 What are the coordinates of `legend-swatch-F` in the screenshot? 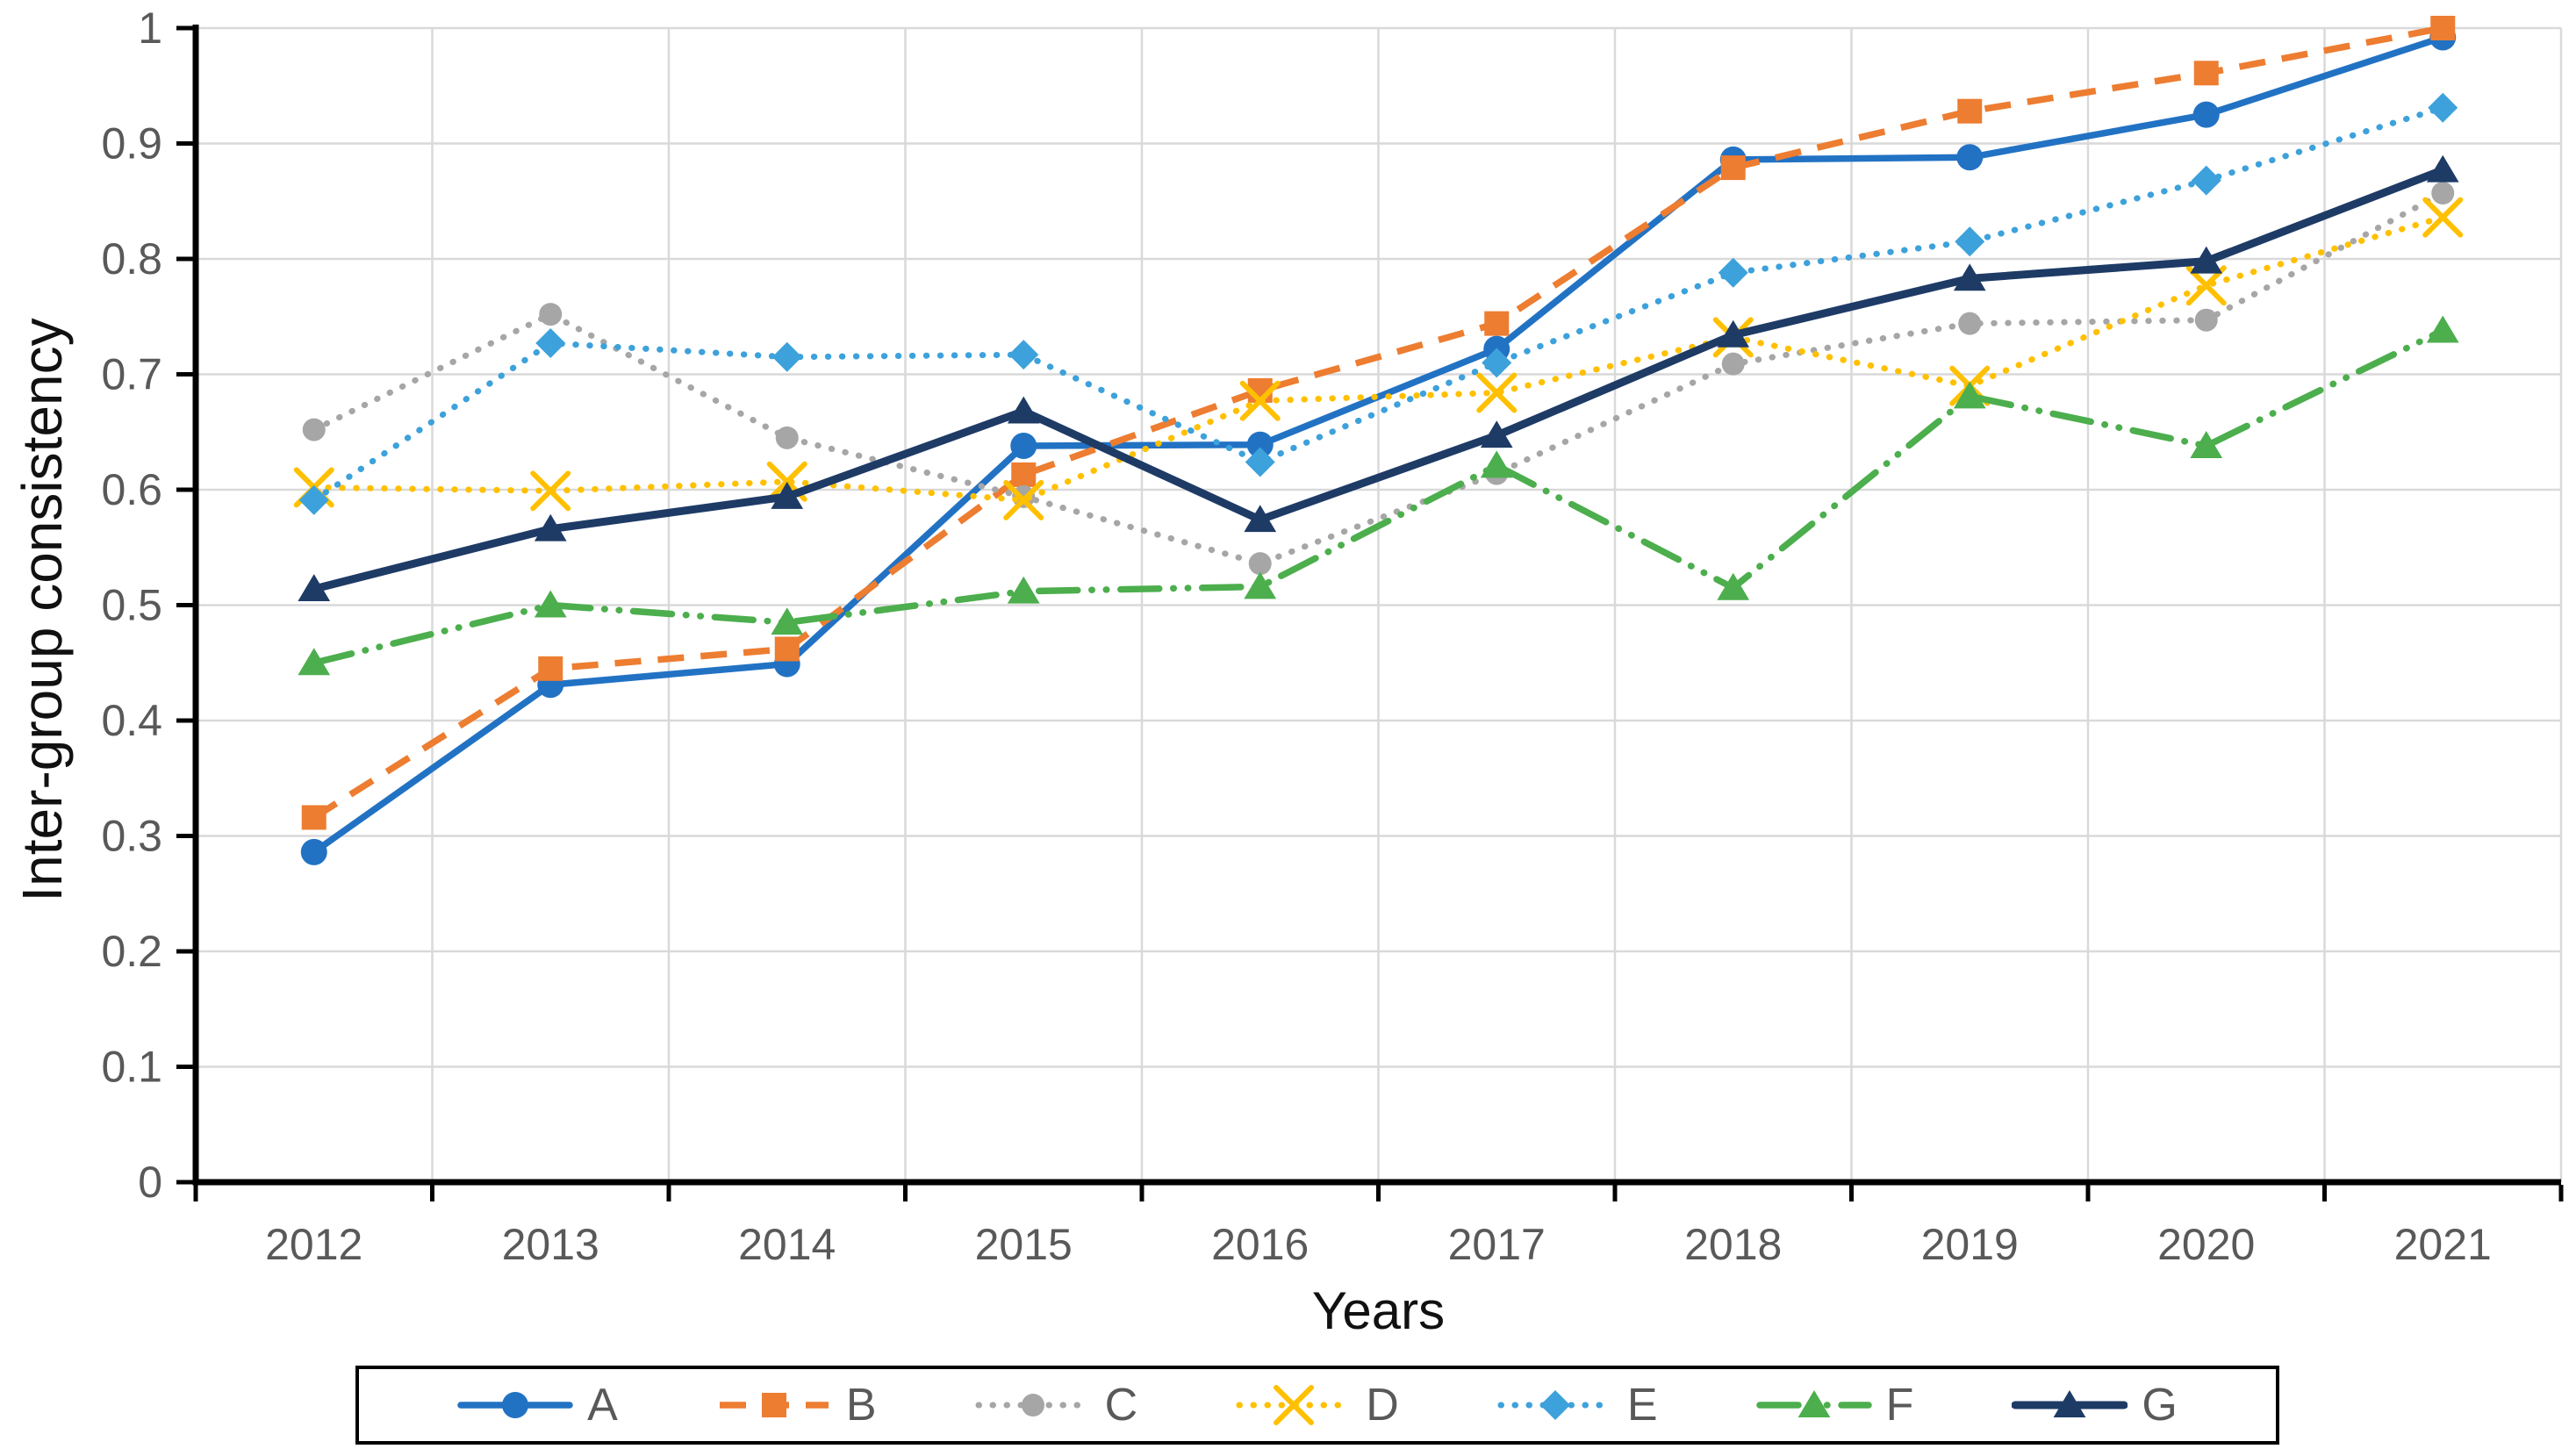 It's located at (1814, 1403).